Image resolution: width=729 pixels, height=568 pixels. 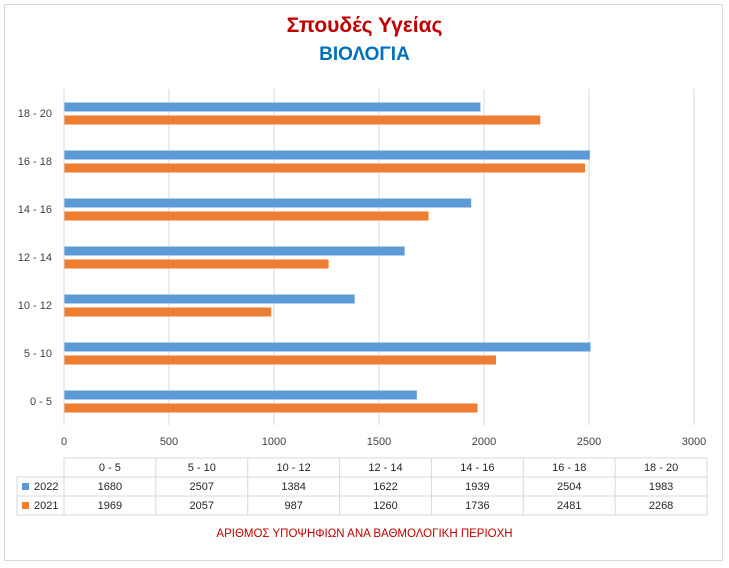 What do you see at coordinates (569, 506) in the screenshot?
I see `table-value-cell: 2481` at bounding box center [569, 506].